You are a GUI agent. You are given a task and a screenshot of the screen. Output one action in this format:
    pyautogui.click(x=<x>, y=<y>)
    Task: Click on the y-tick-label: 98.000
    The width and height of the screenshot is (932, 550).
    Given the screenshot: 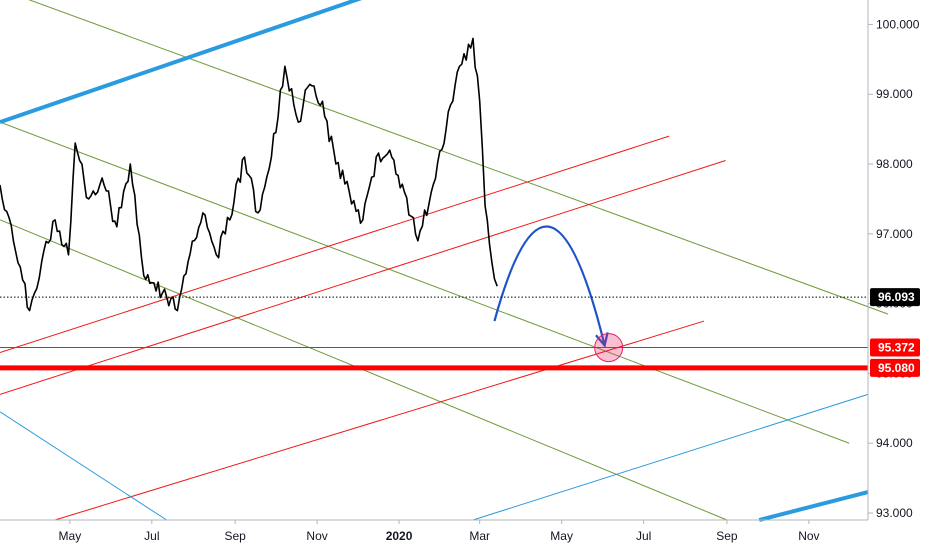 What is the action you would take?
    pyautogui.click(x=894, y=164)
    